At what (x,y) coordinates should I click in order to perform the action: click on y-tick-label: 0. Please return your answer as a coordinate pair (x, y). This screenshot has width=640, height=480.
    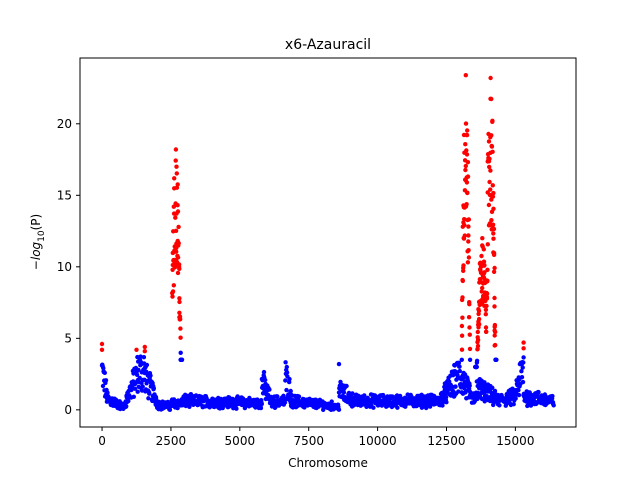
    Looking at the image, I should click on (68, 410).